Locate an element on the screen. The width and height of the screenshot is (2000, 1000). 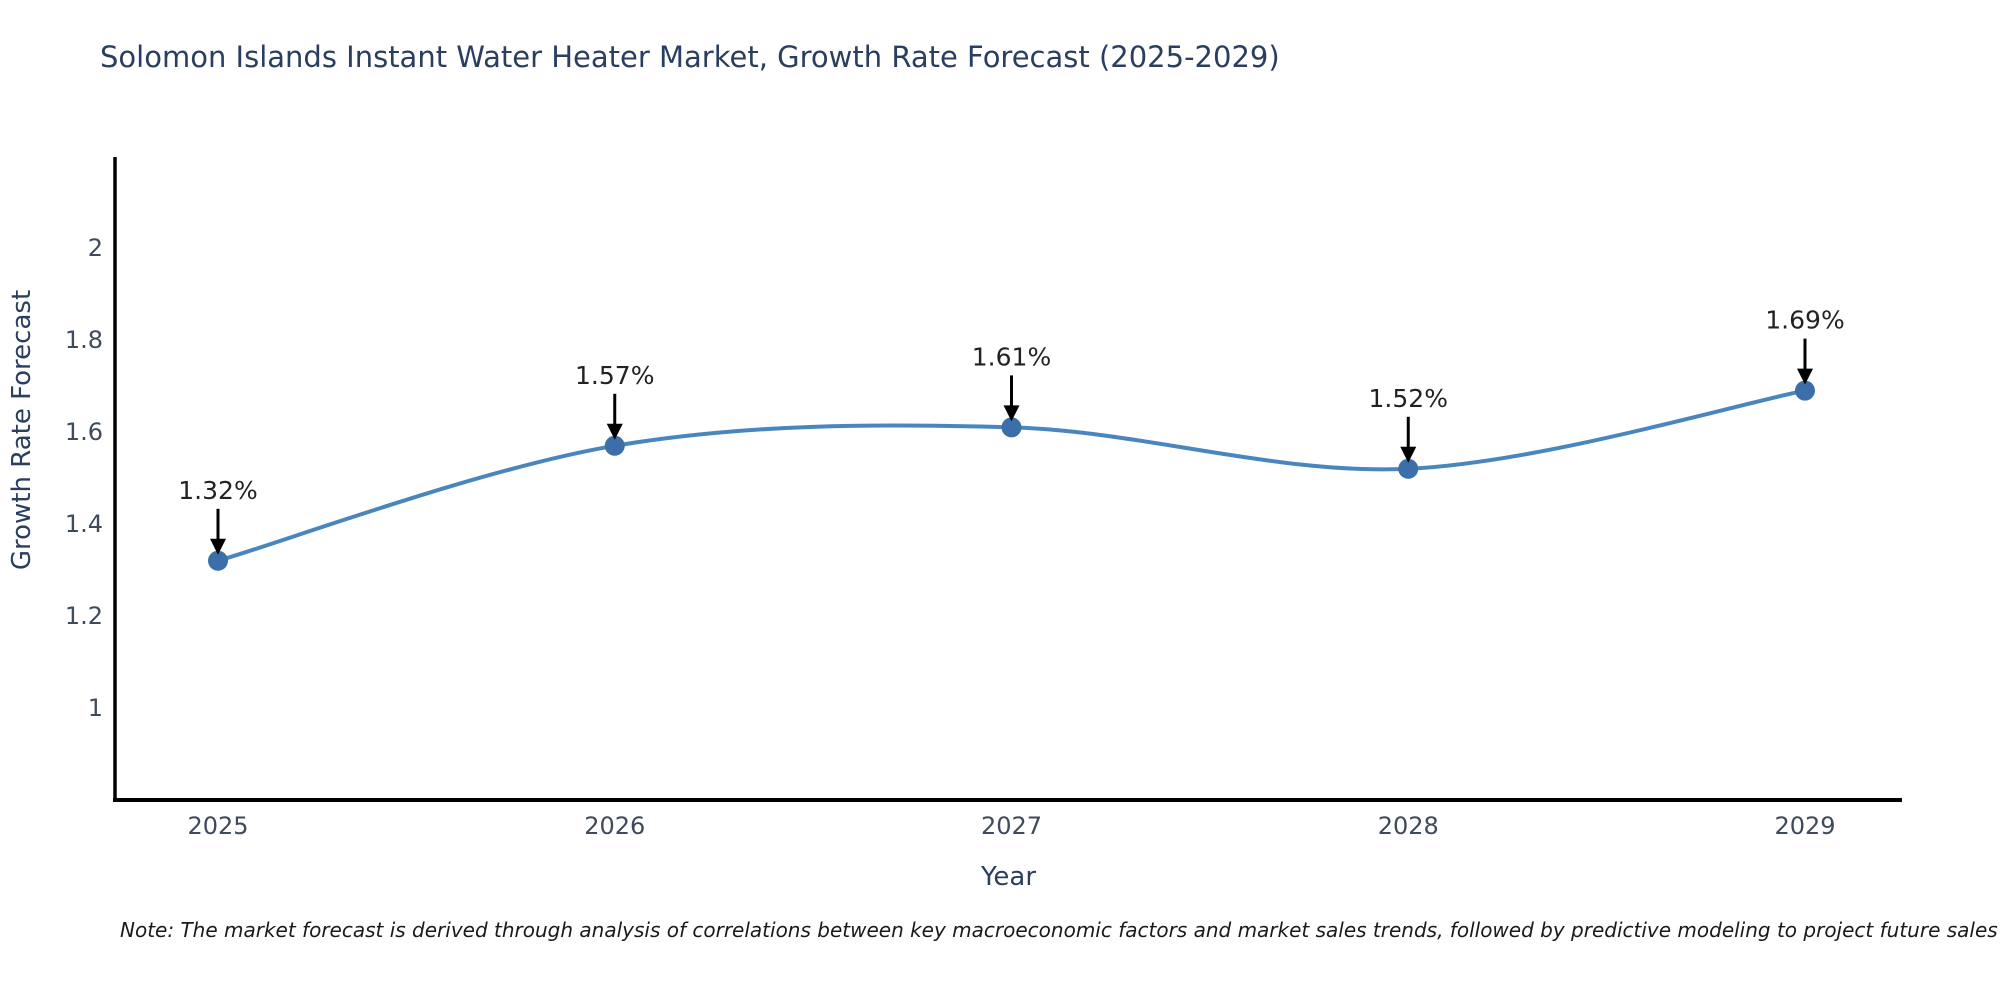
y-tick-label: 1.2 is located at coordinates (84, 616).